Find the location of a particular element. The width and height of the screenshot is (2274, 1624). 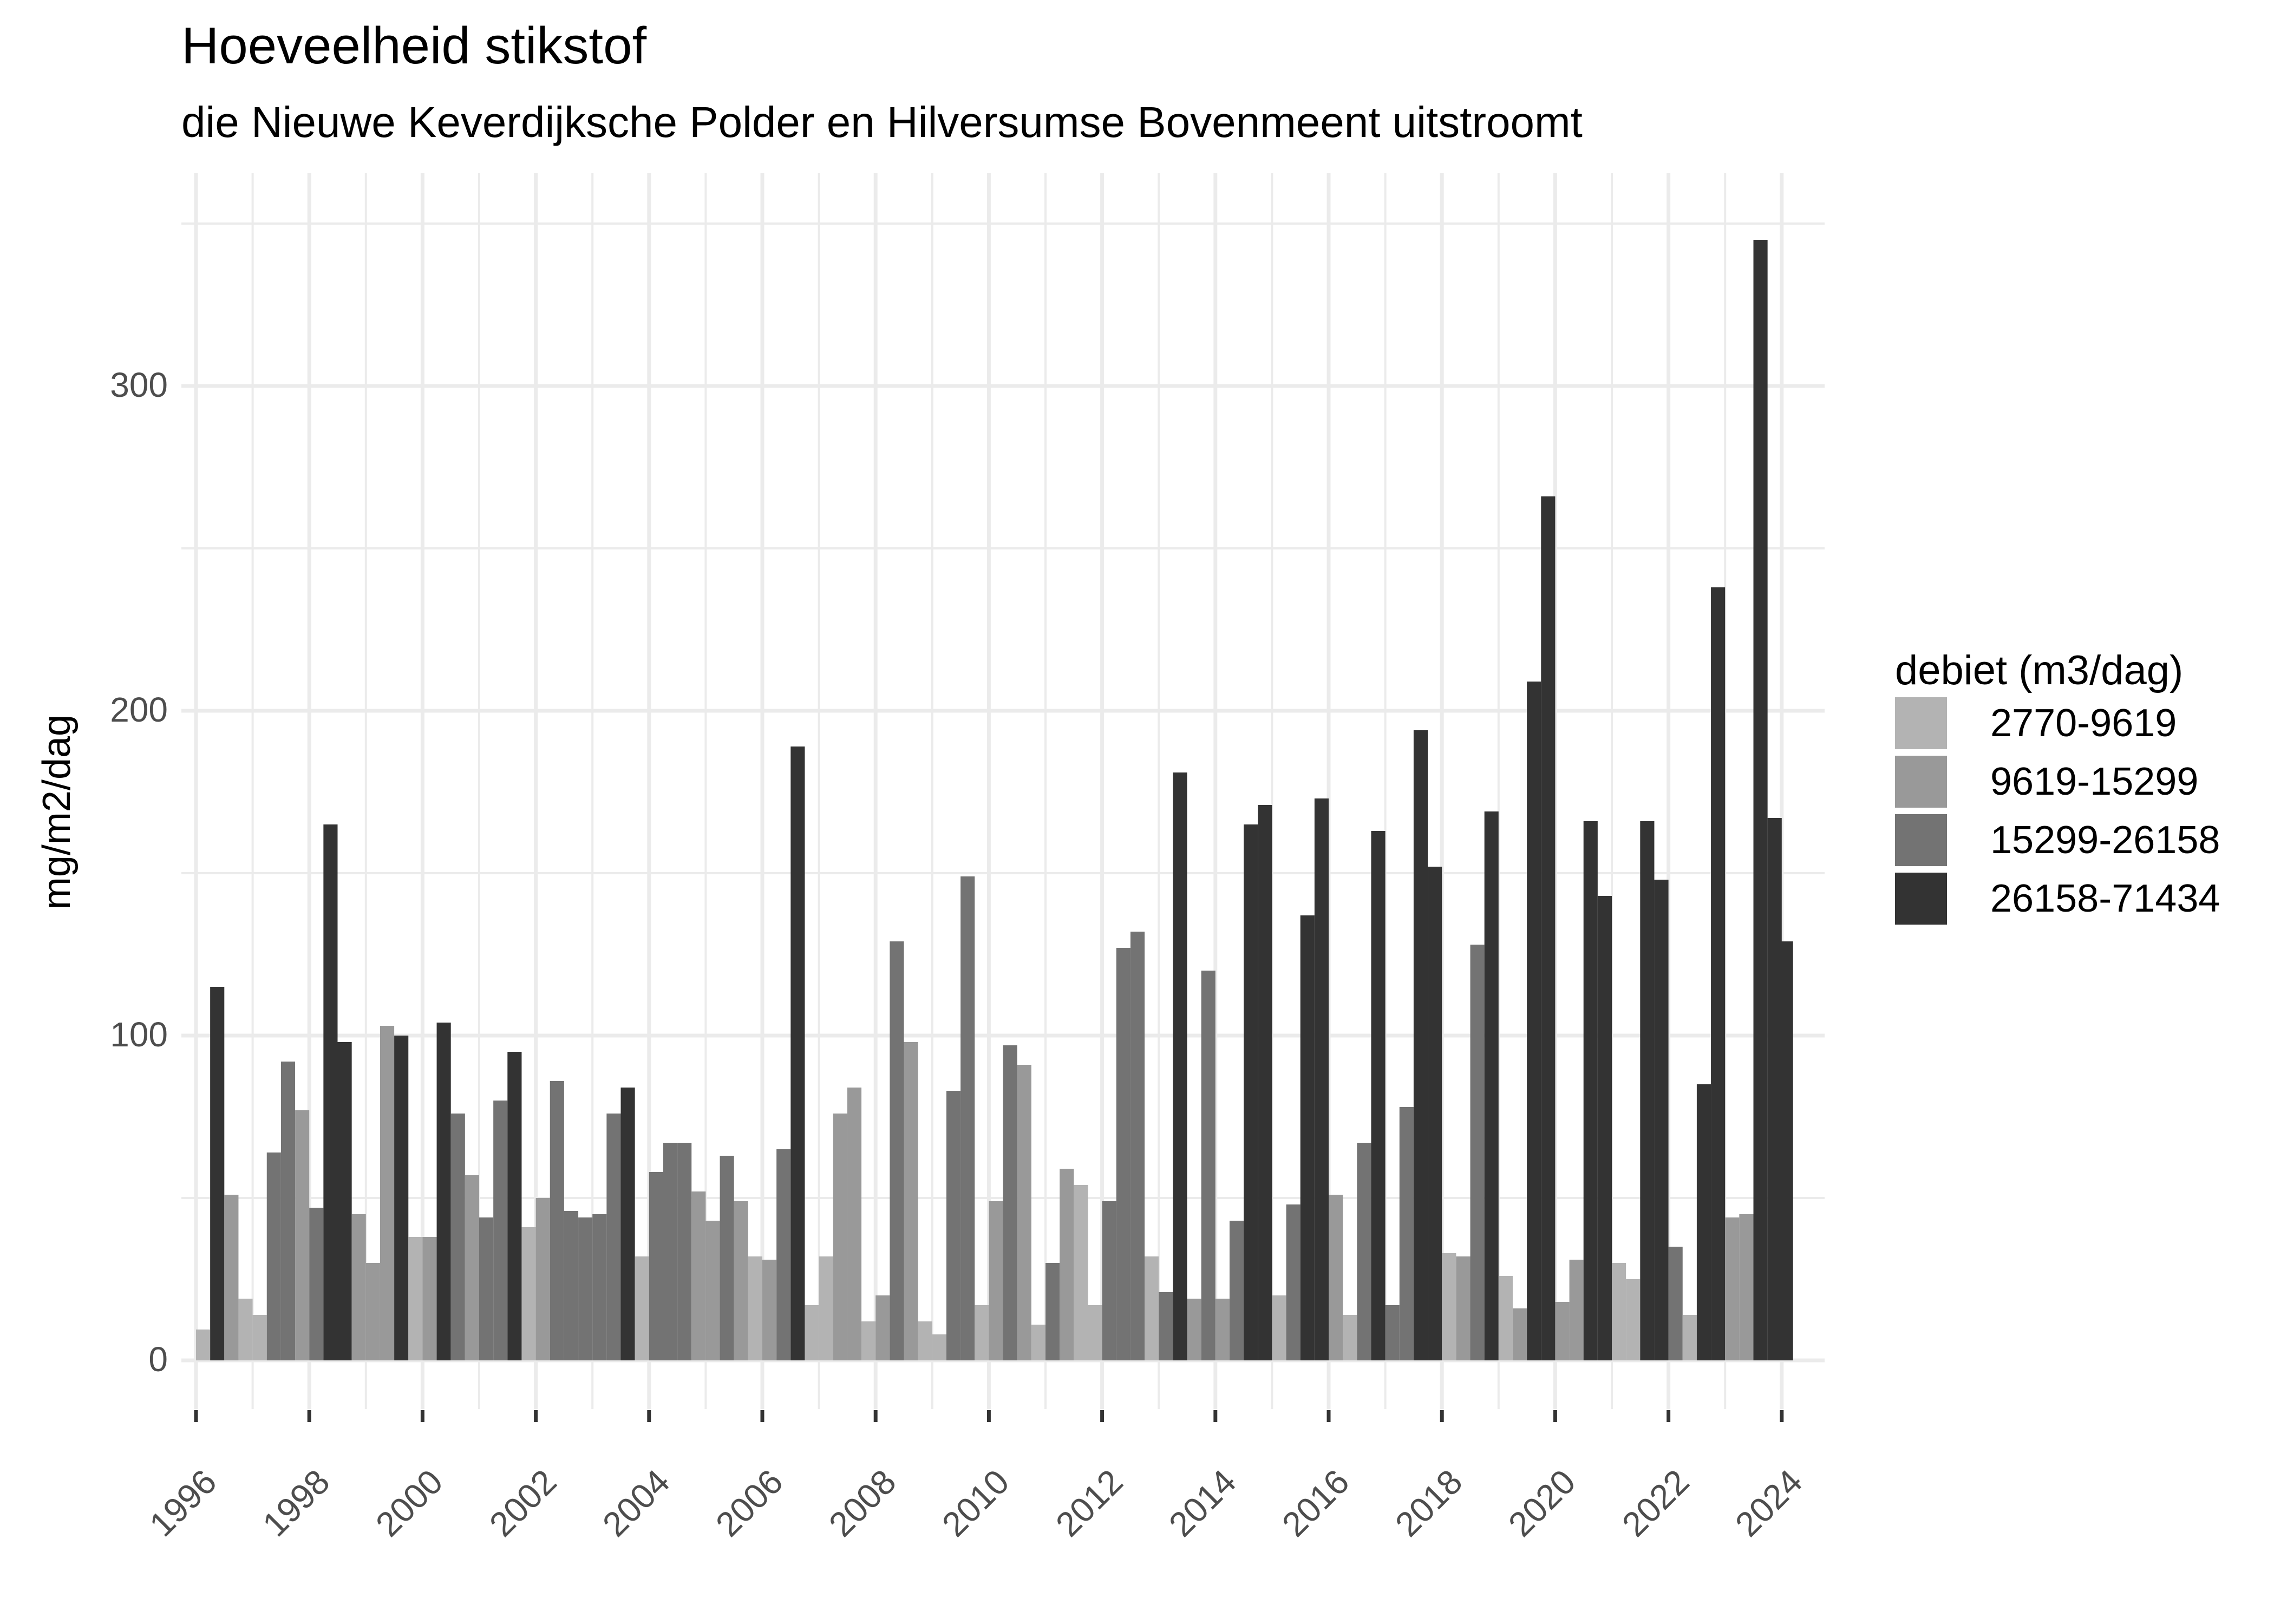

x-tick-label: 2004 is located at coordinates (636, 1503).